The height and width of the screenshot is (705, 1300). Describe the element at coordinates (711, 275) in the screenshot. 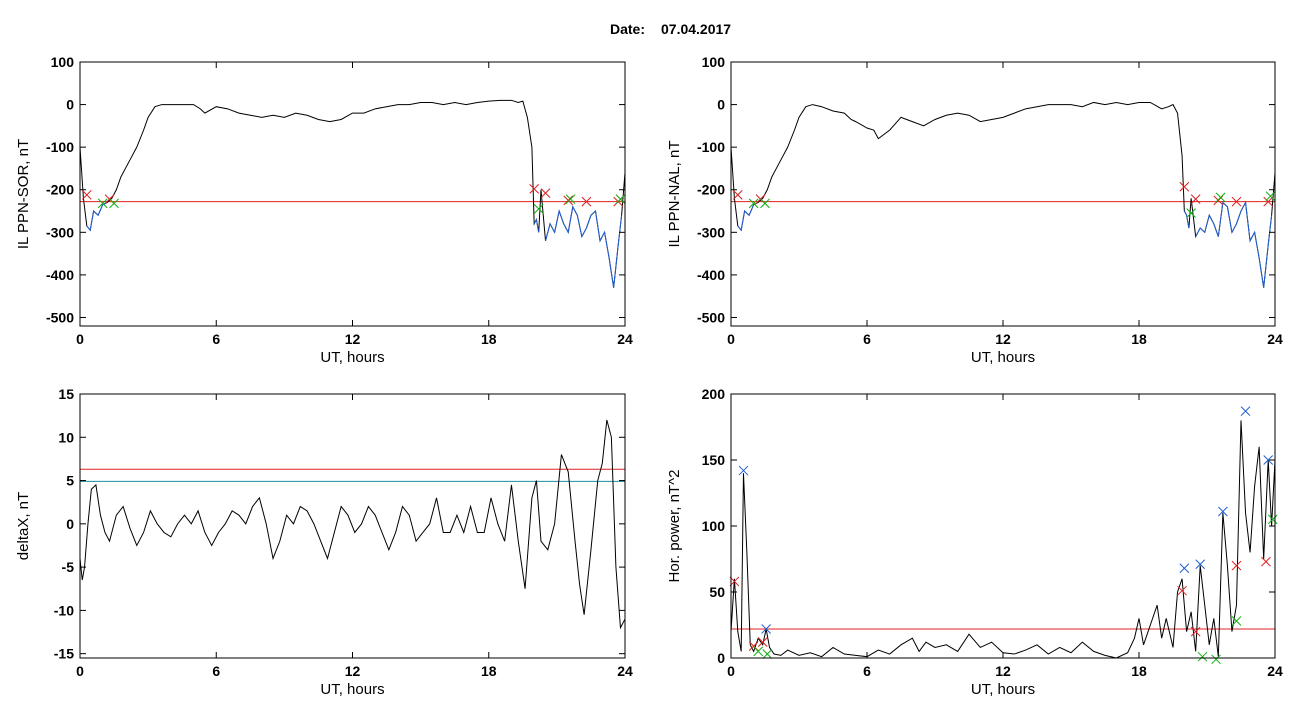

I see `p2-ytick-label-5: -400` at that location.